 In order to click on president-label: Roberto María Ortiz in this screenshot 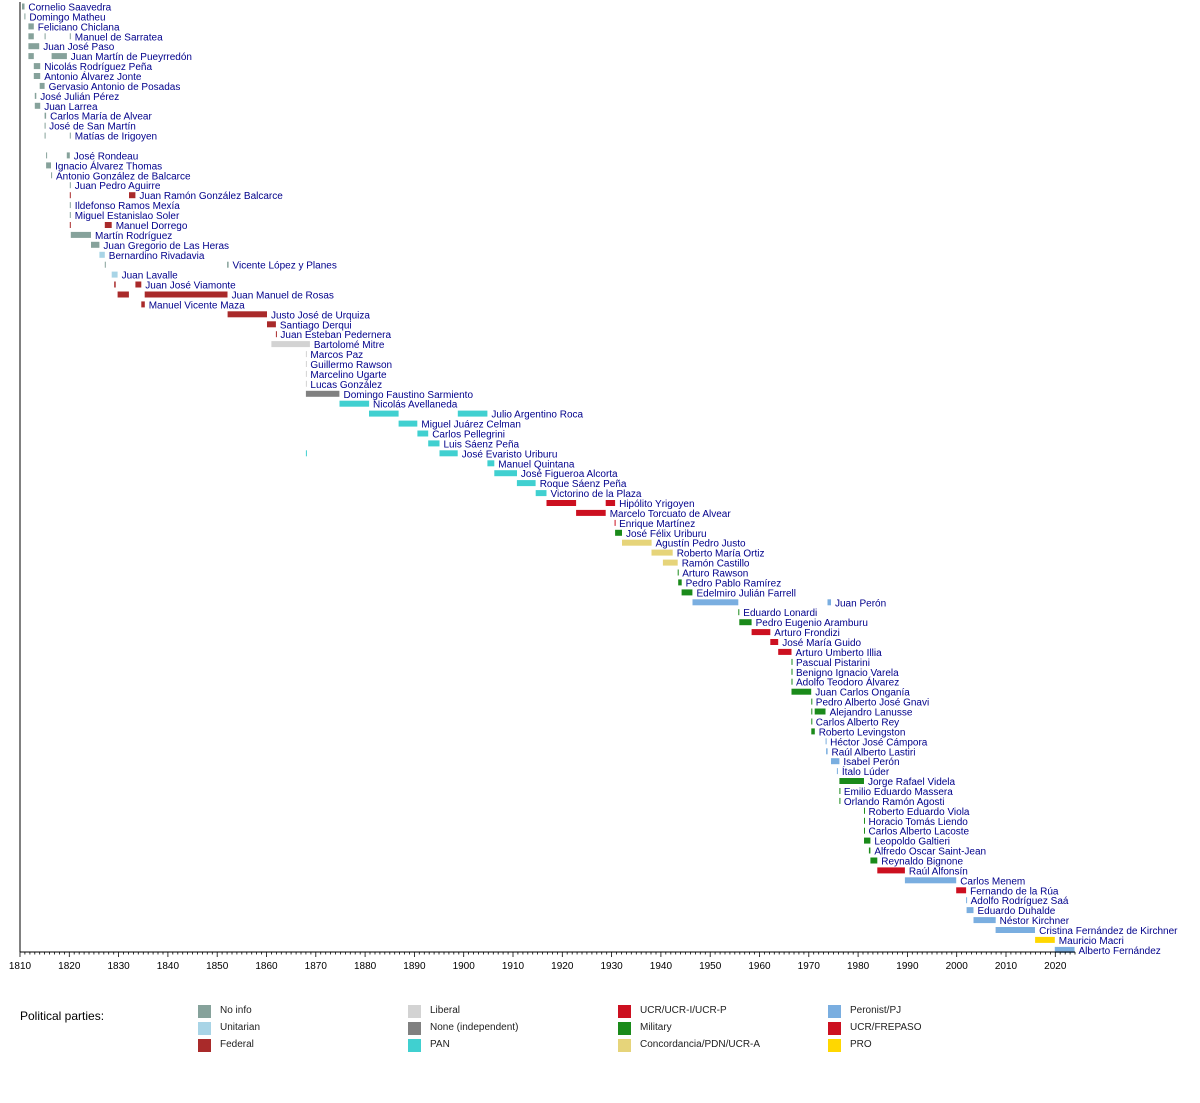, I will do `click(721, 554)`.